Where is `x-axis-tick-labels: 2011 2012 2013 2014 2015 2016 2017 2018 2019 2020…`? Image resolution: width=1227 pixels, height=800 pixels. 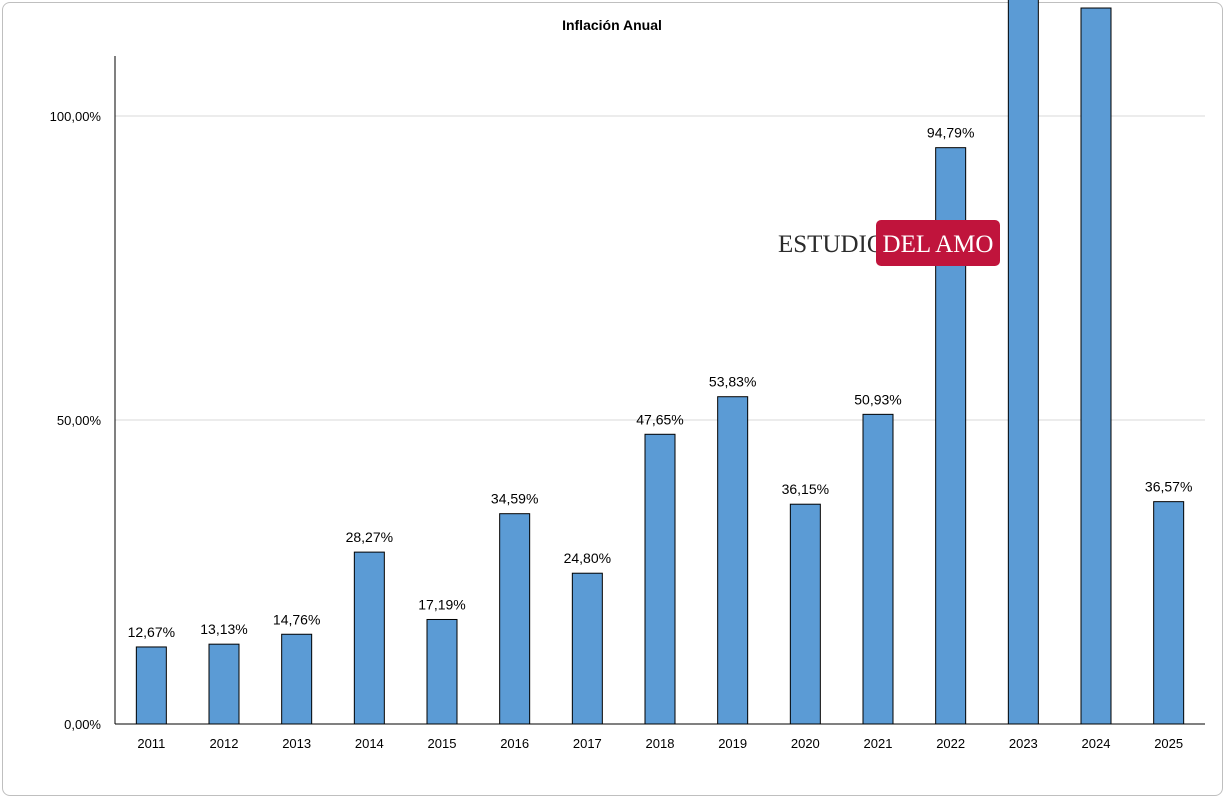
x-axis-tick-labels: 2011 2012 2013 2014 2015 2016 2017 2018 2019 2020… is located at coordinates (660, 743).